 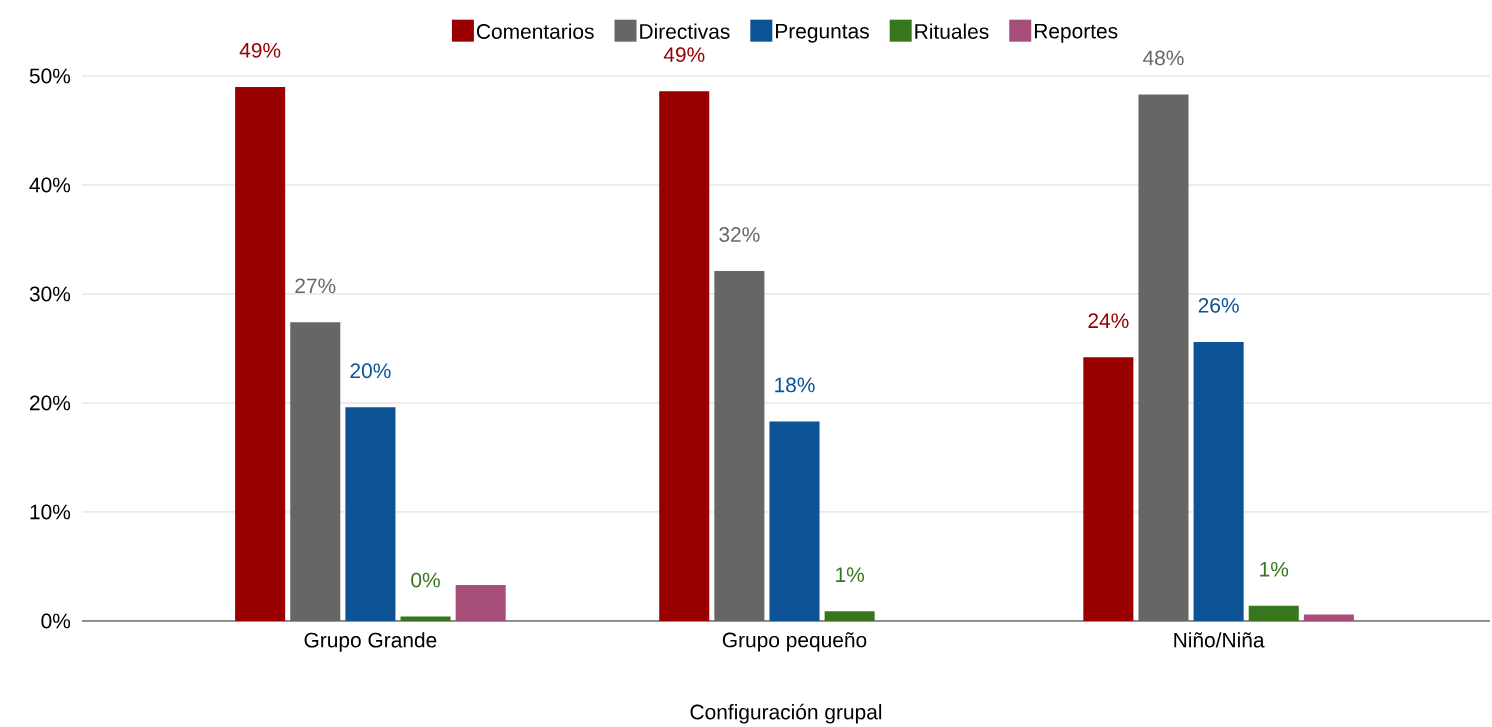 What do you see at coordinates (1076, 33) in the screenshot?
I see `legend-label: Reportes` at bounding box center [1076, 33].